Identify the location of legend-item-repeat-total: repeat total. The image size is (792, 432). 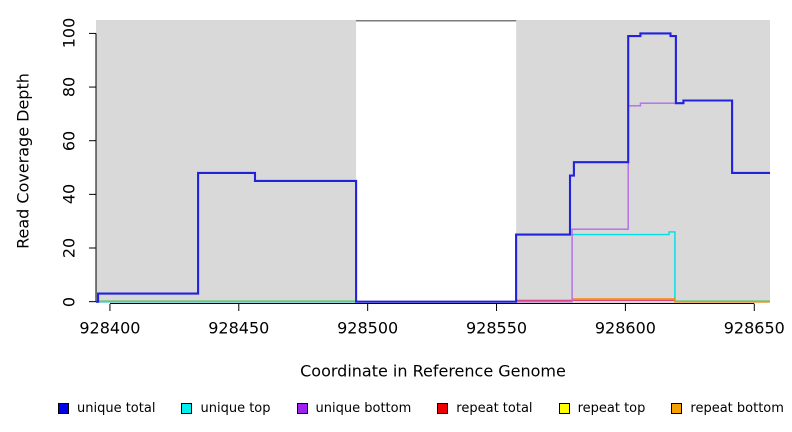
(485, 408).